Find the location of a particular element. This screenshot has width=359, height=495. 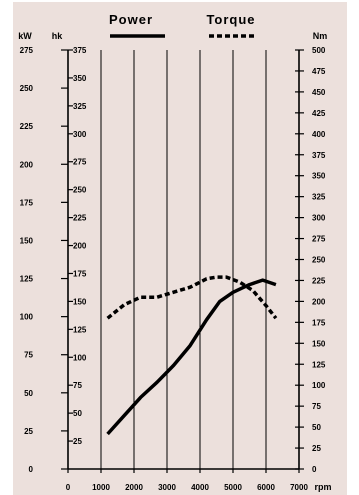

hk-tick-label-375: 375 is located at coordinates (80, 50).